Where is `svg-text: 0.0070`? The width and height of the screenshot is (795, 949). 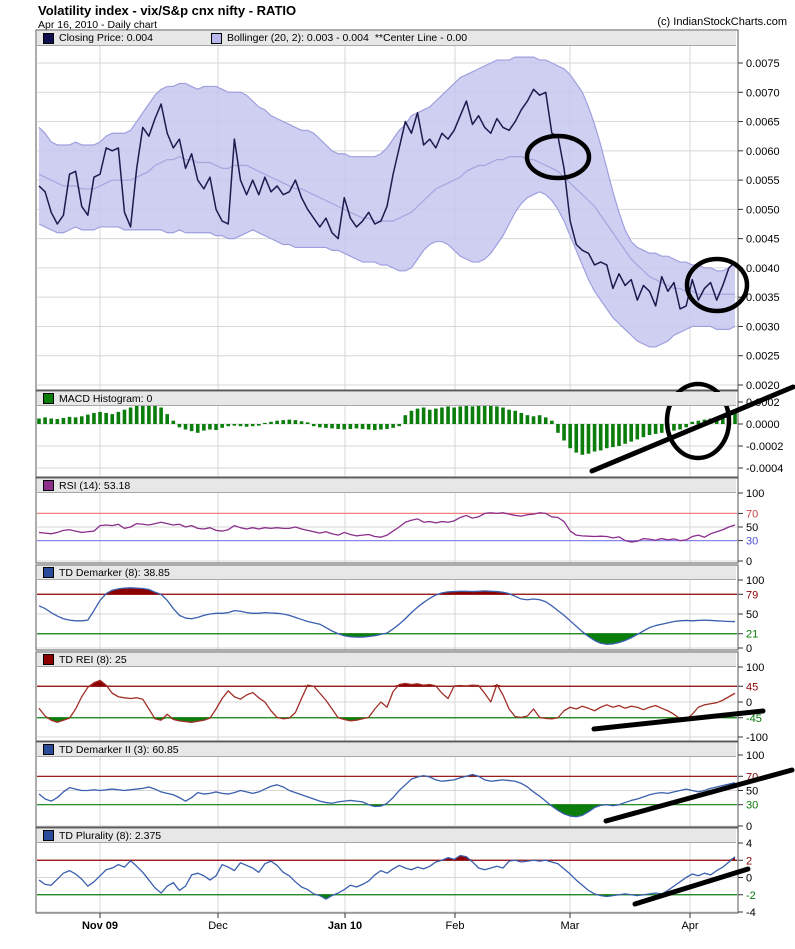
svg-text: 0.0070 is located at coordinates (763, 93).